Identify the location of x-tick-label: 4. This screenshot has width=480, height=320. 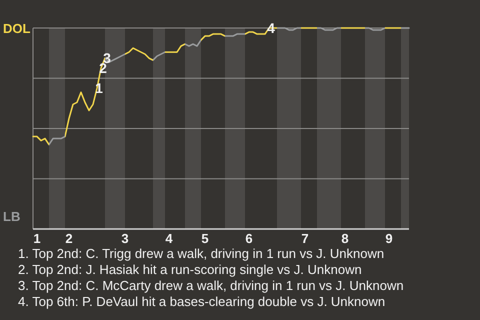
(169, 238).